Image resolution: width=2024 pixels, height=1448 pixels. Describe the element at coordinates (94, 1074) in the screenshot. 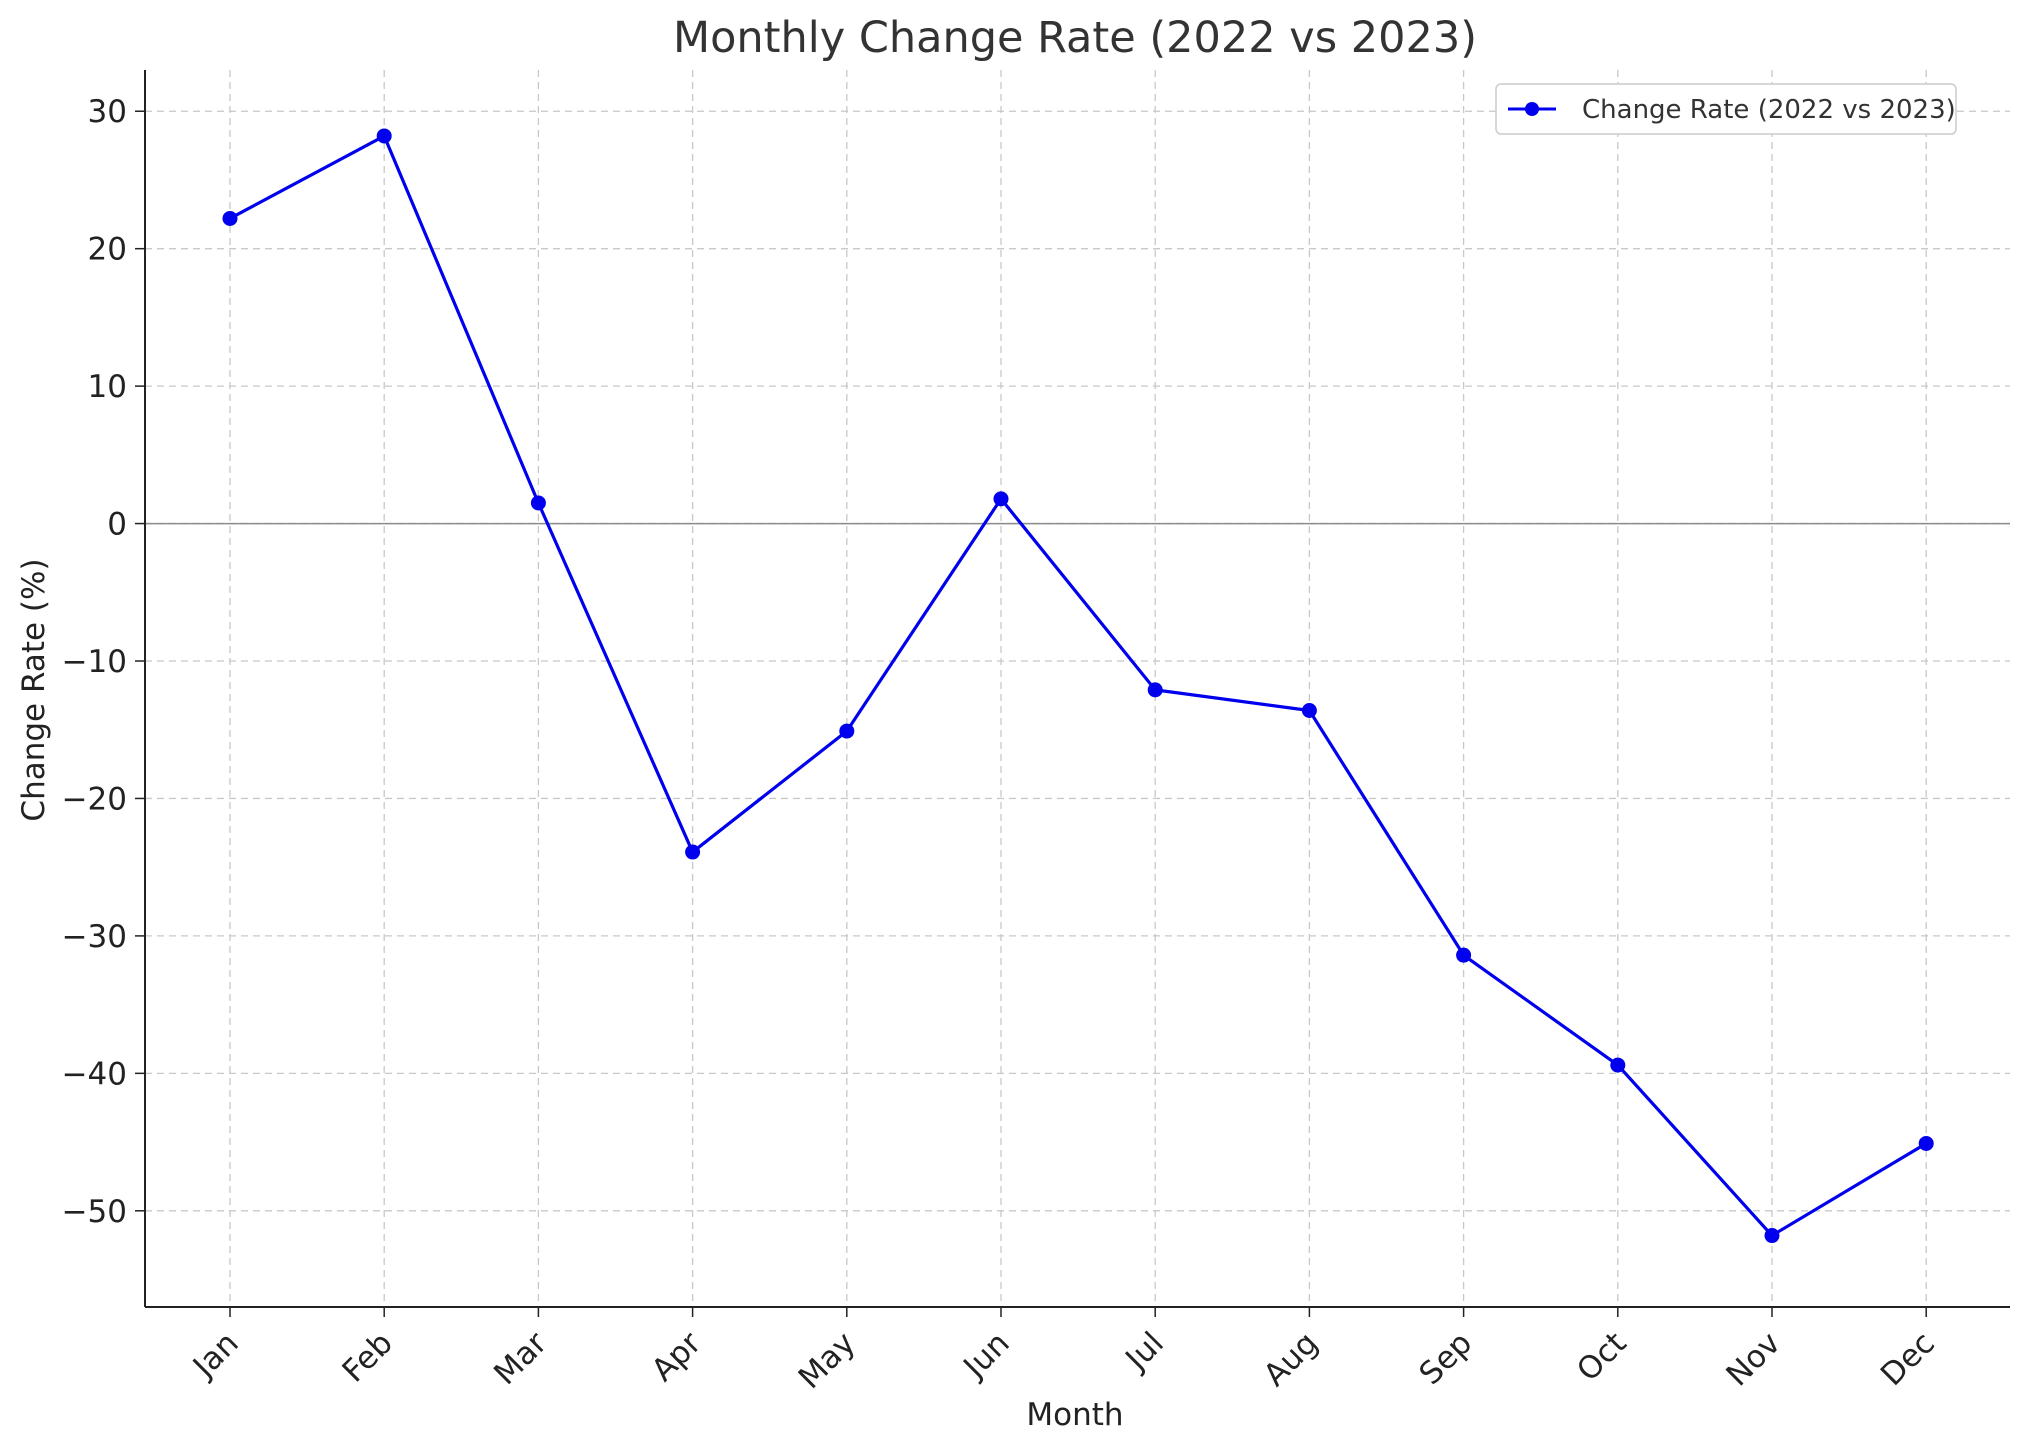

I see `y-tick-label: −40` at that location.